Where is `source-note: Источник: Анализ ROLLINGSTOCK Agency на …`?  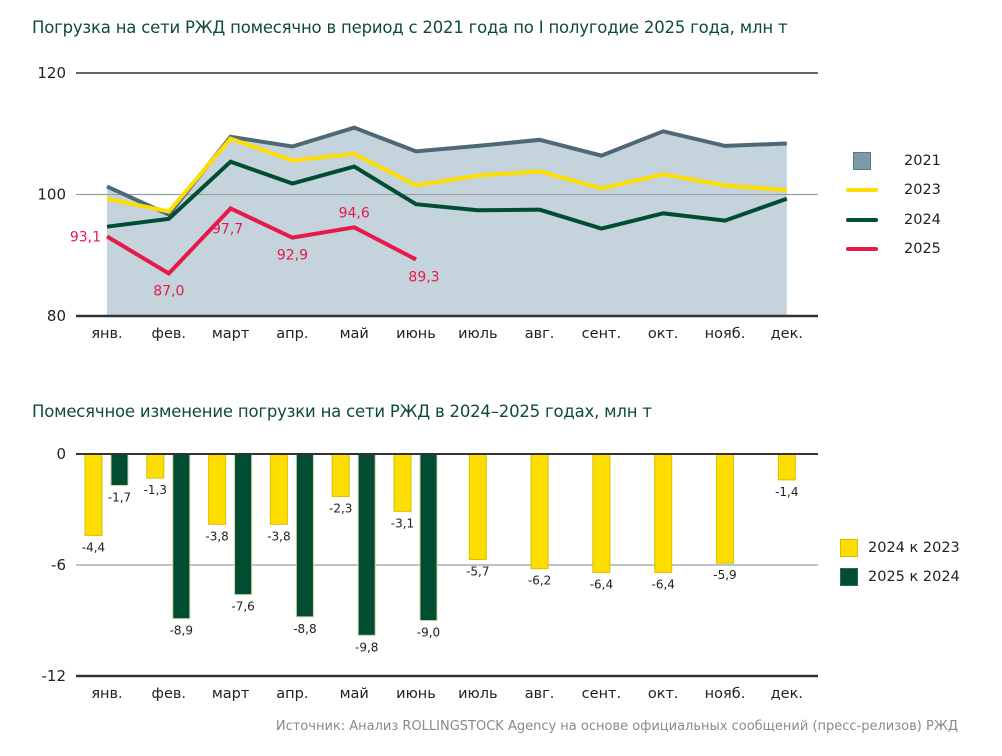
source-note: Источник: Анализ ROLLINGSTOCK Agency на … is located at coordinates (616, 726).